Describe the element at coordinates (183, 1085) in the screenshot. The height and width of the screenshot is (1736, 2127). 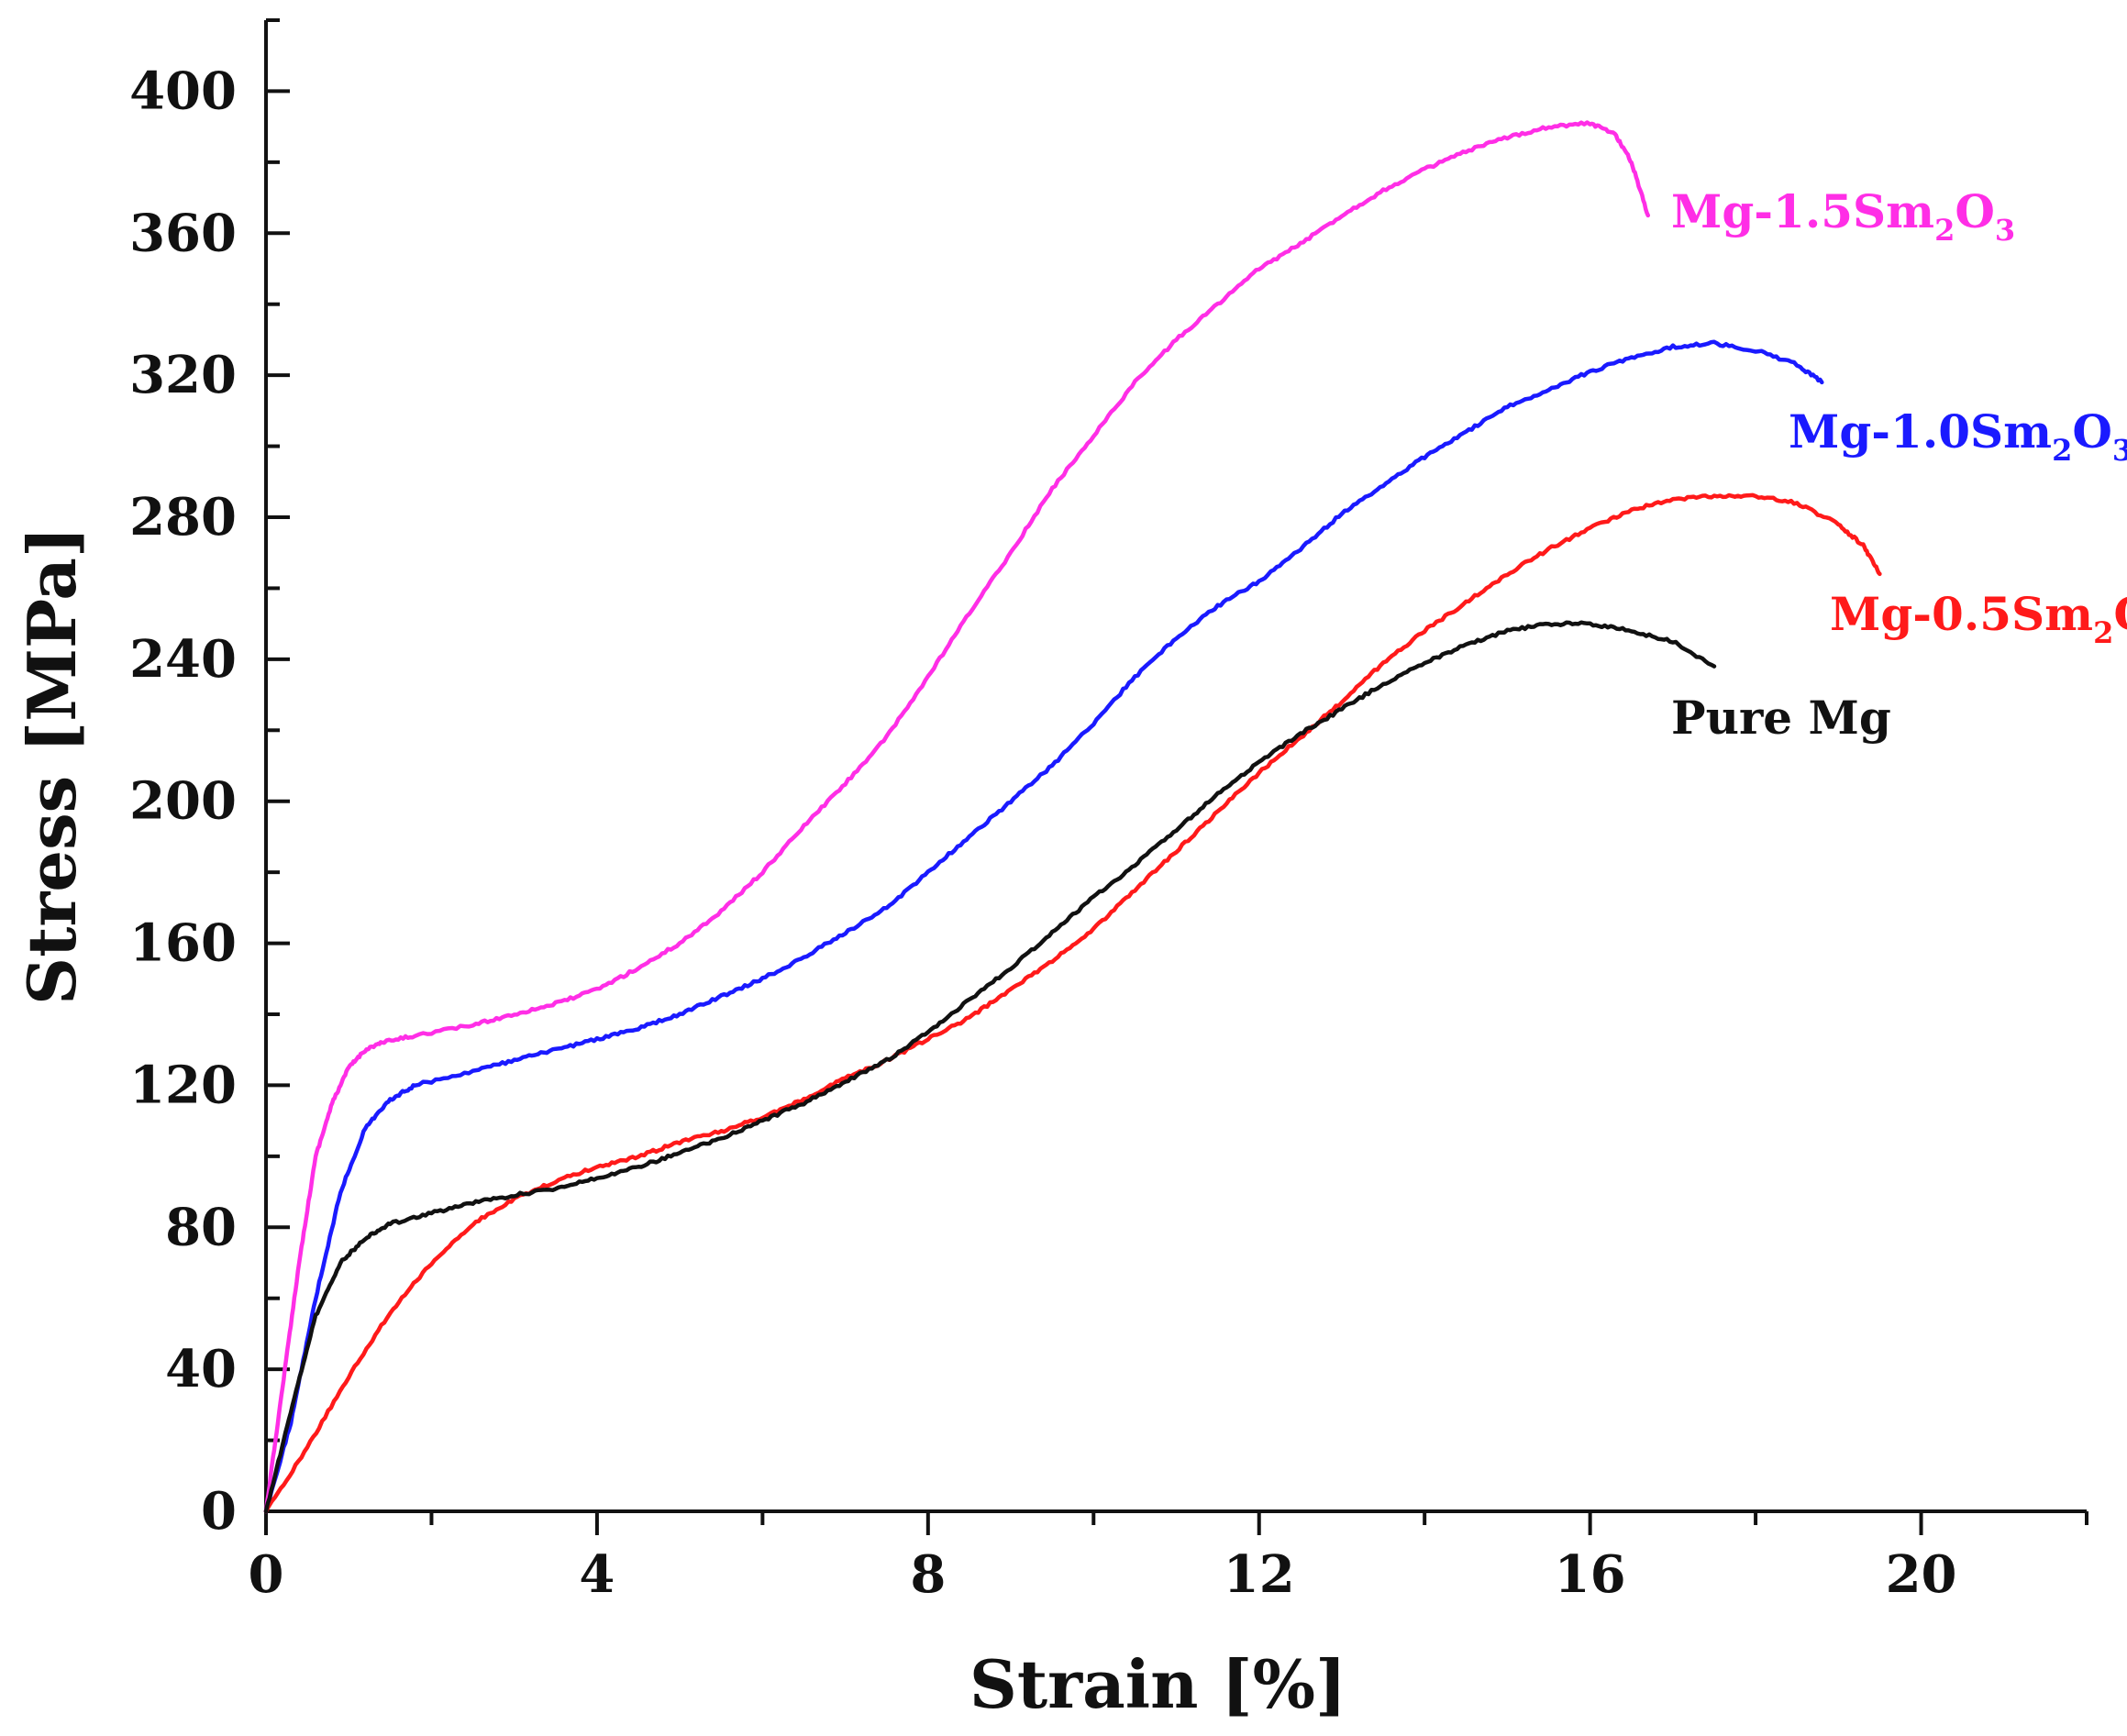
I see `y-tick-label: 120` at that location.